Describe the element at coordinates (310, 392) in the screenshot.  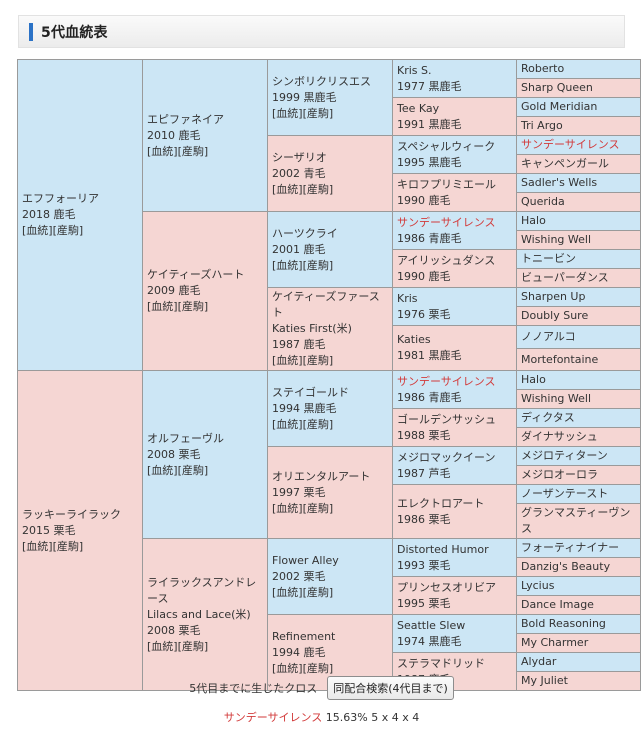
I see `horse-name-link: ステイゴールド` at that location.